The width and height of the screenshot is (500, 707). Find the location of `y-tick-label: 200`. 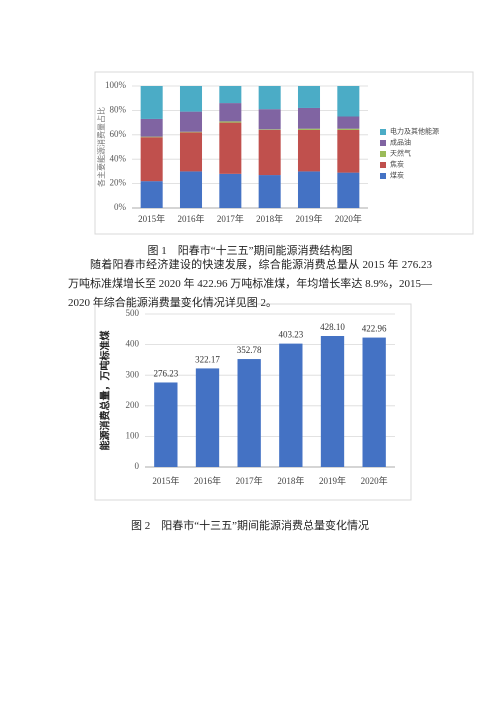

y-tick-label: 200 is located at coordinates (133, 405).